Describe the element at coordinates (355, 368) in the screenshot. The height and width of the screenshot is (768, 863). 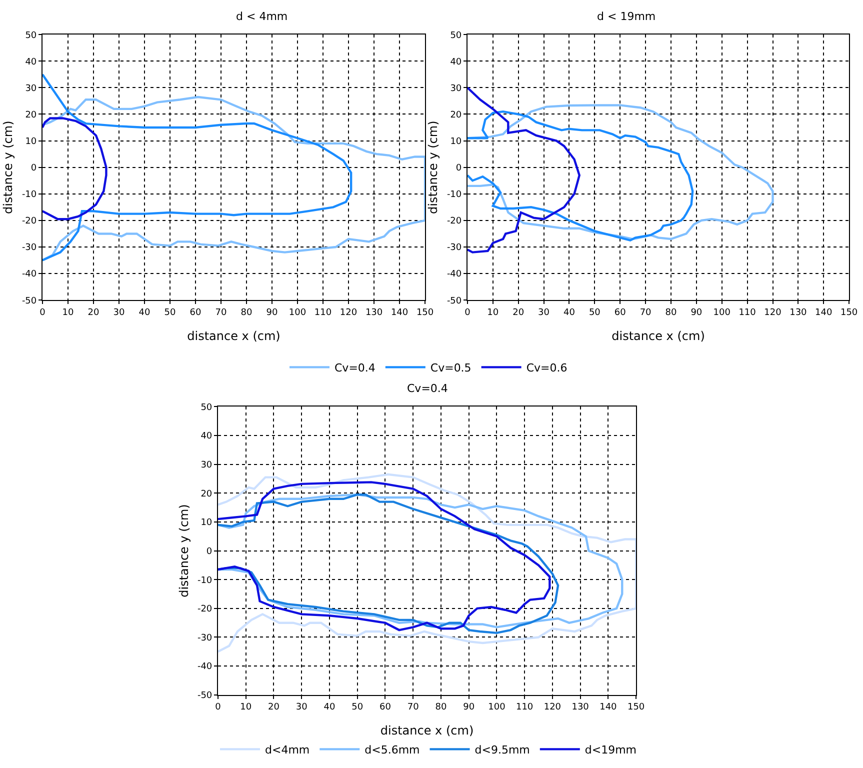
I see `legend-label: Cv=0.4` at that location.